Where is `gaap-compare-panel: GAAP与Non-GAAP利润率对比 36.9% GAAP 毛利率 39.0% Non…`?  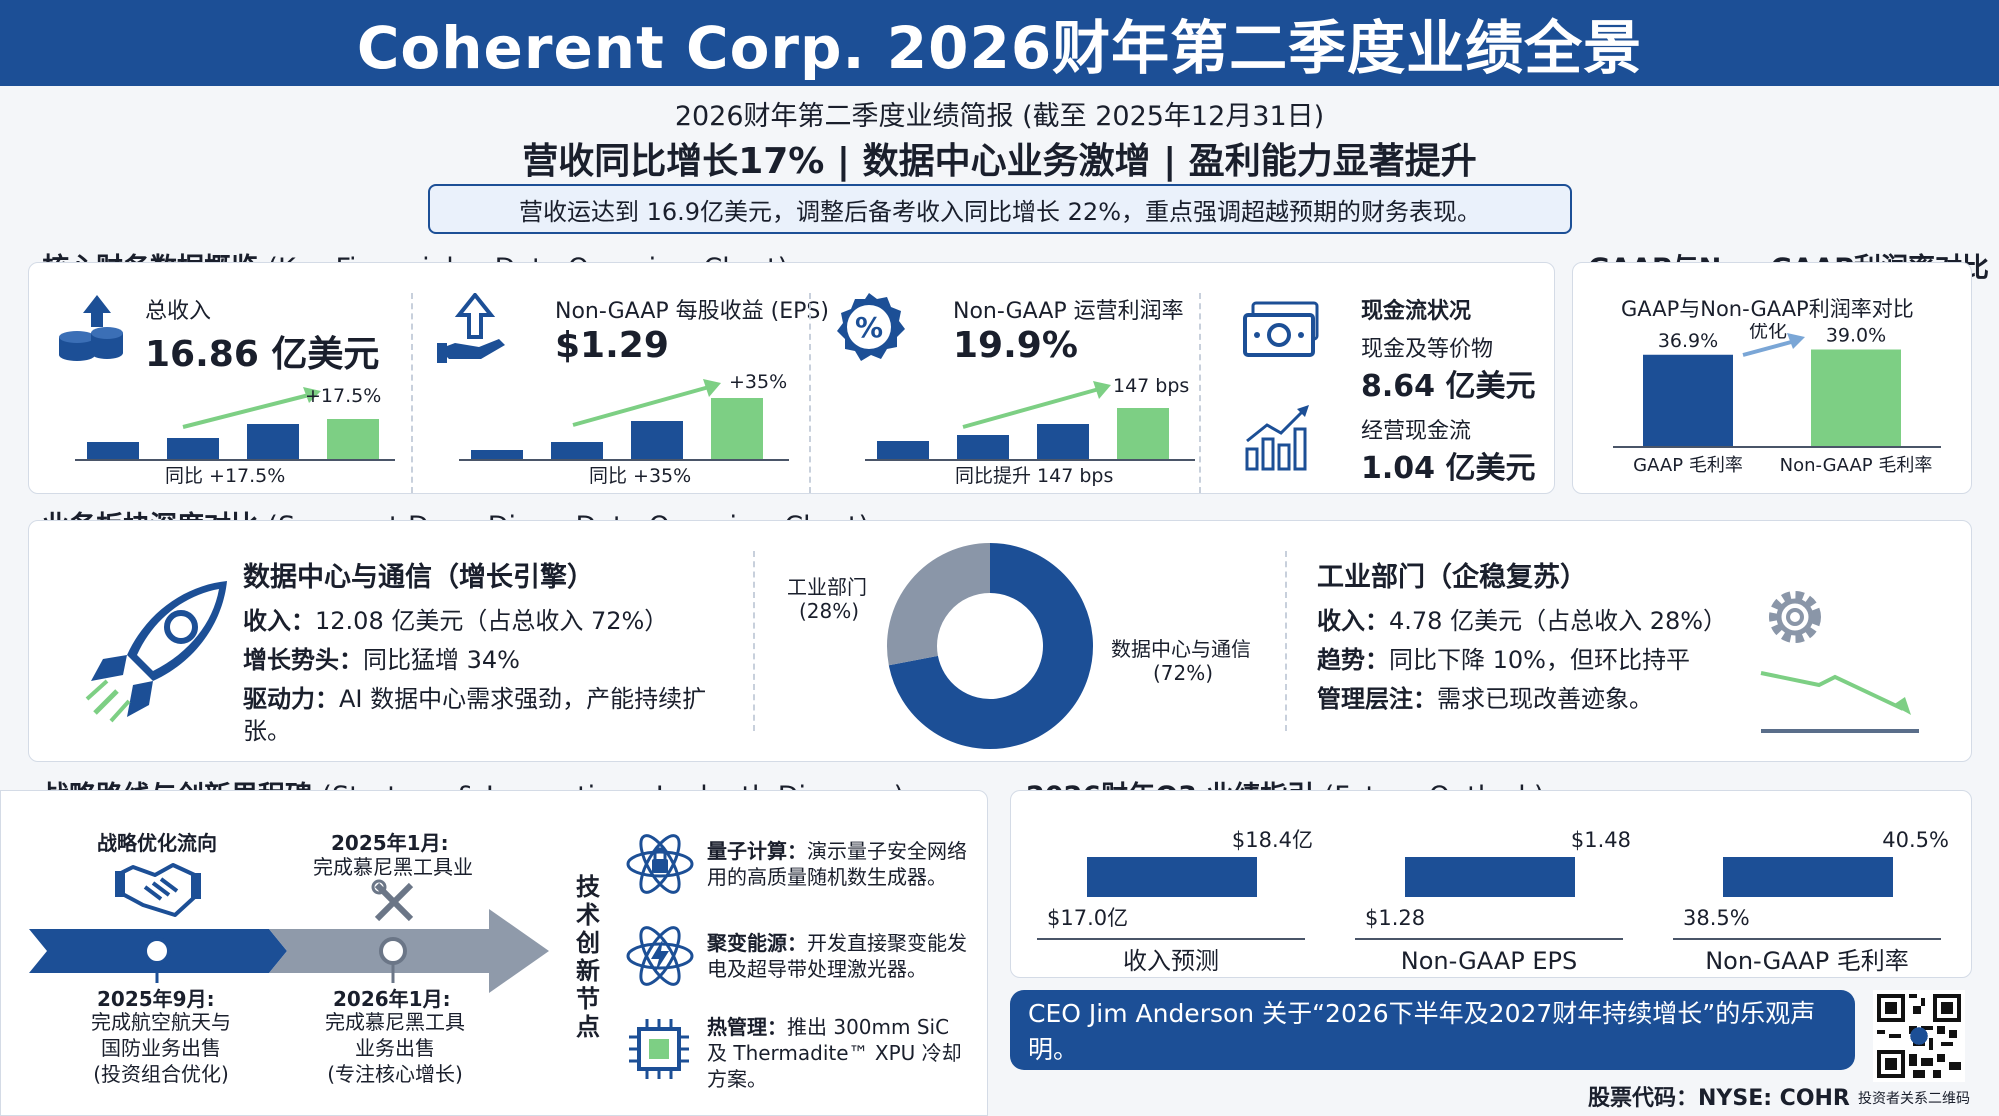
gaap-compare-panel: GAAP与Non-GAAP利润率对比 36.9% GAAP 毛利率 39.0% Non… is located at coordinates (1772, 378).